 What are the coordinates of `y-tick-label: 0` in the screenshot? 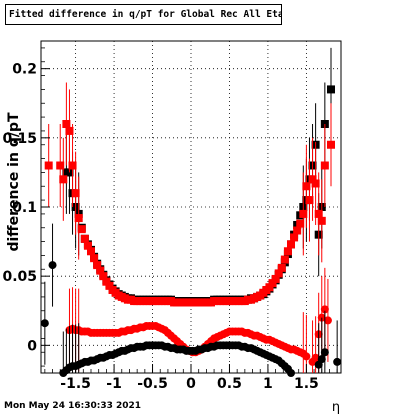 It's located at (32, 346).